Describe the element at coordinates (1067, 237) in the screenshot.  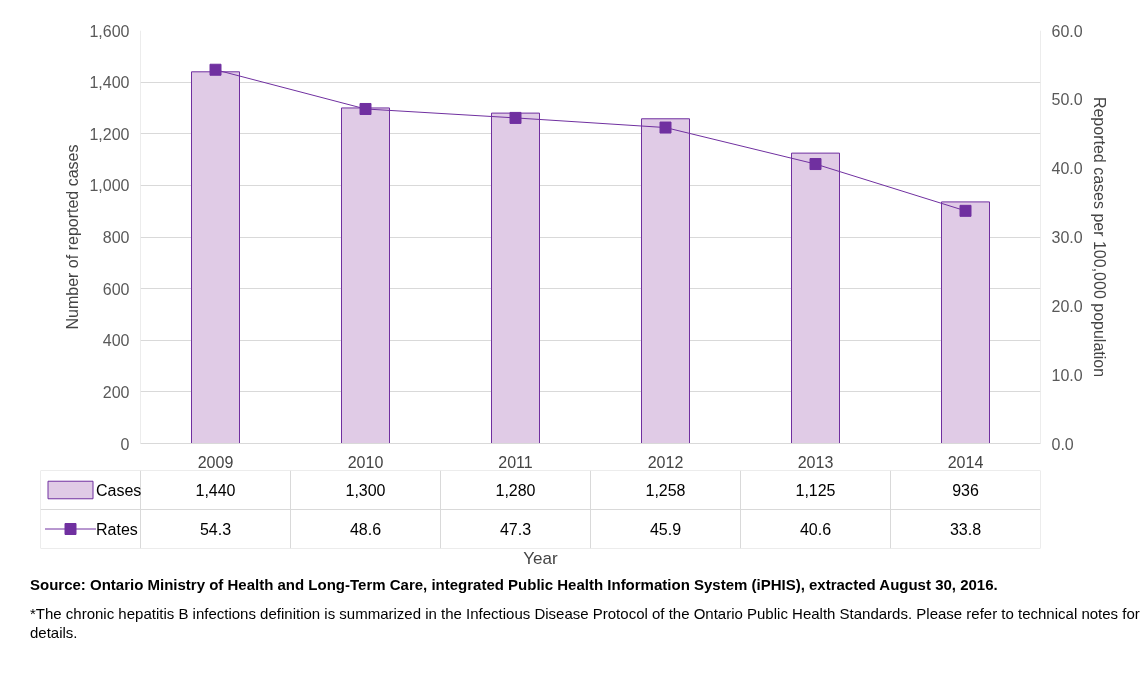
I see `y2-tick-label: 30.0` at that location.